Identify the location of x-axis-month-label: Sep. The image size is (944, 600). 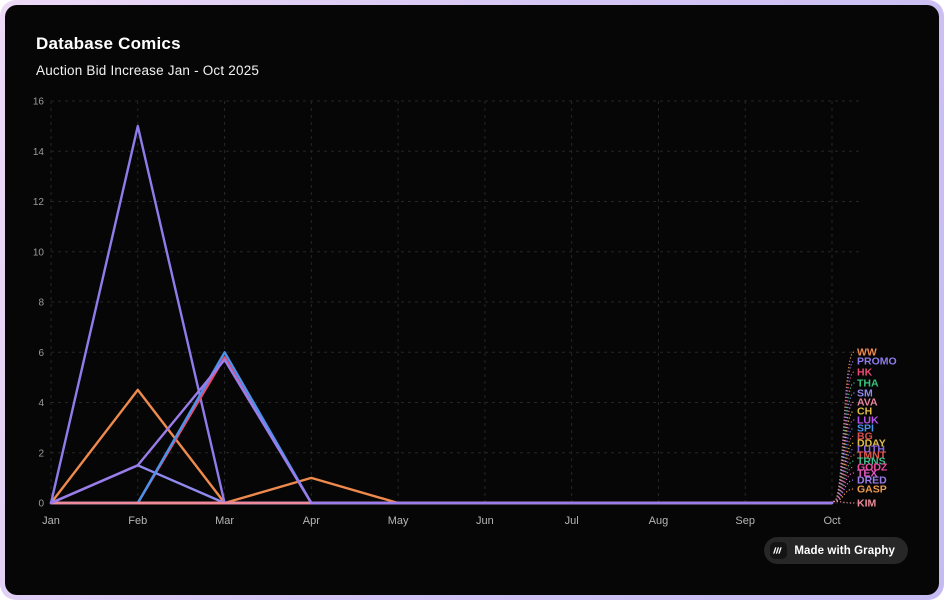
(745, 521).